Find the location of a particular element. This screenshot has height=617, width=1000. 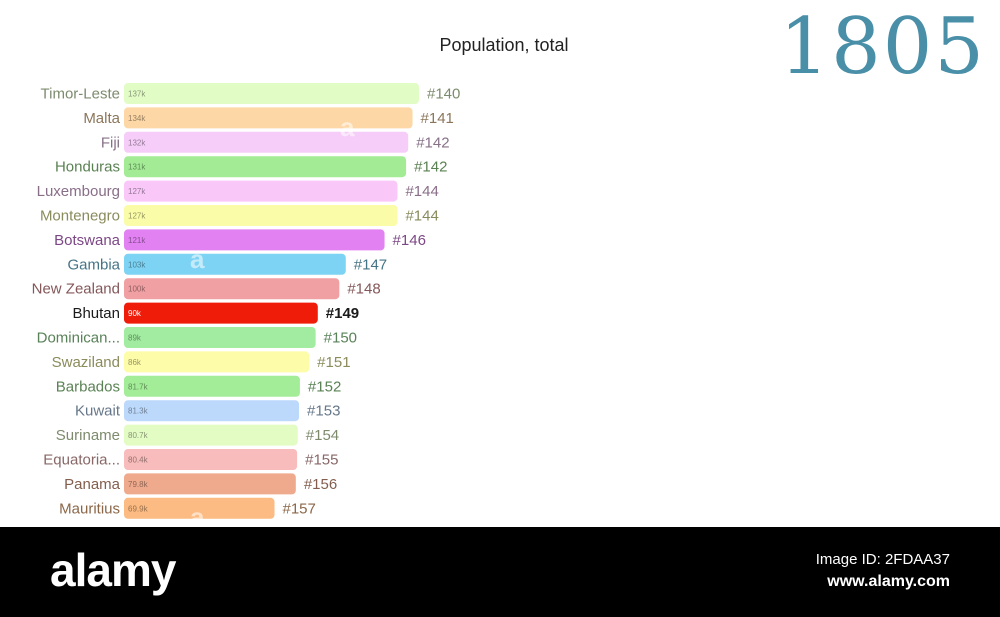

bar-row: Luxembourg 127k #144 is located at coordinates (238, 191).